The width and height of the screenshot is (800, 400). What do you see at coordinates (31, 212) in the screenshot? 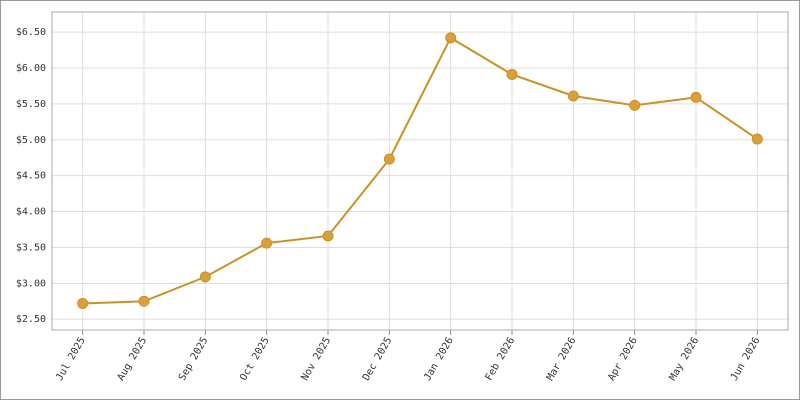
I see `y-tick-label: $4.00` at bounding box center [31, 212].